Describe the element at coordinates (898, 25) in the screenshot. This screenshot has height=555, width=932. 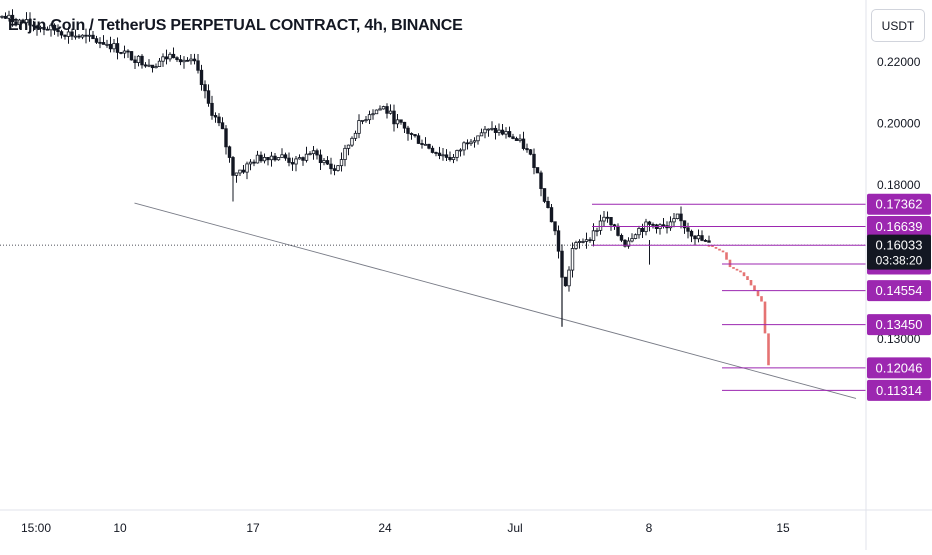
I see `currency-button: USDT` at that location.